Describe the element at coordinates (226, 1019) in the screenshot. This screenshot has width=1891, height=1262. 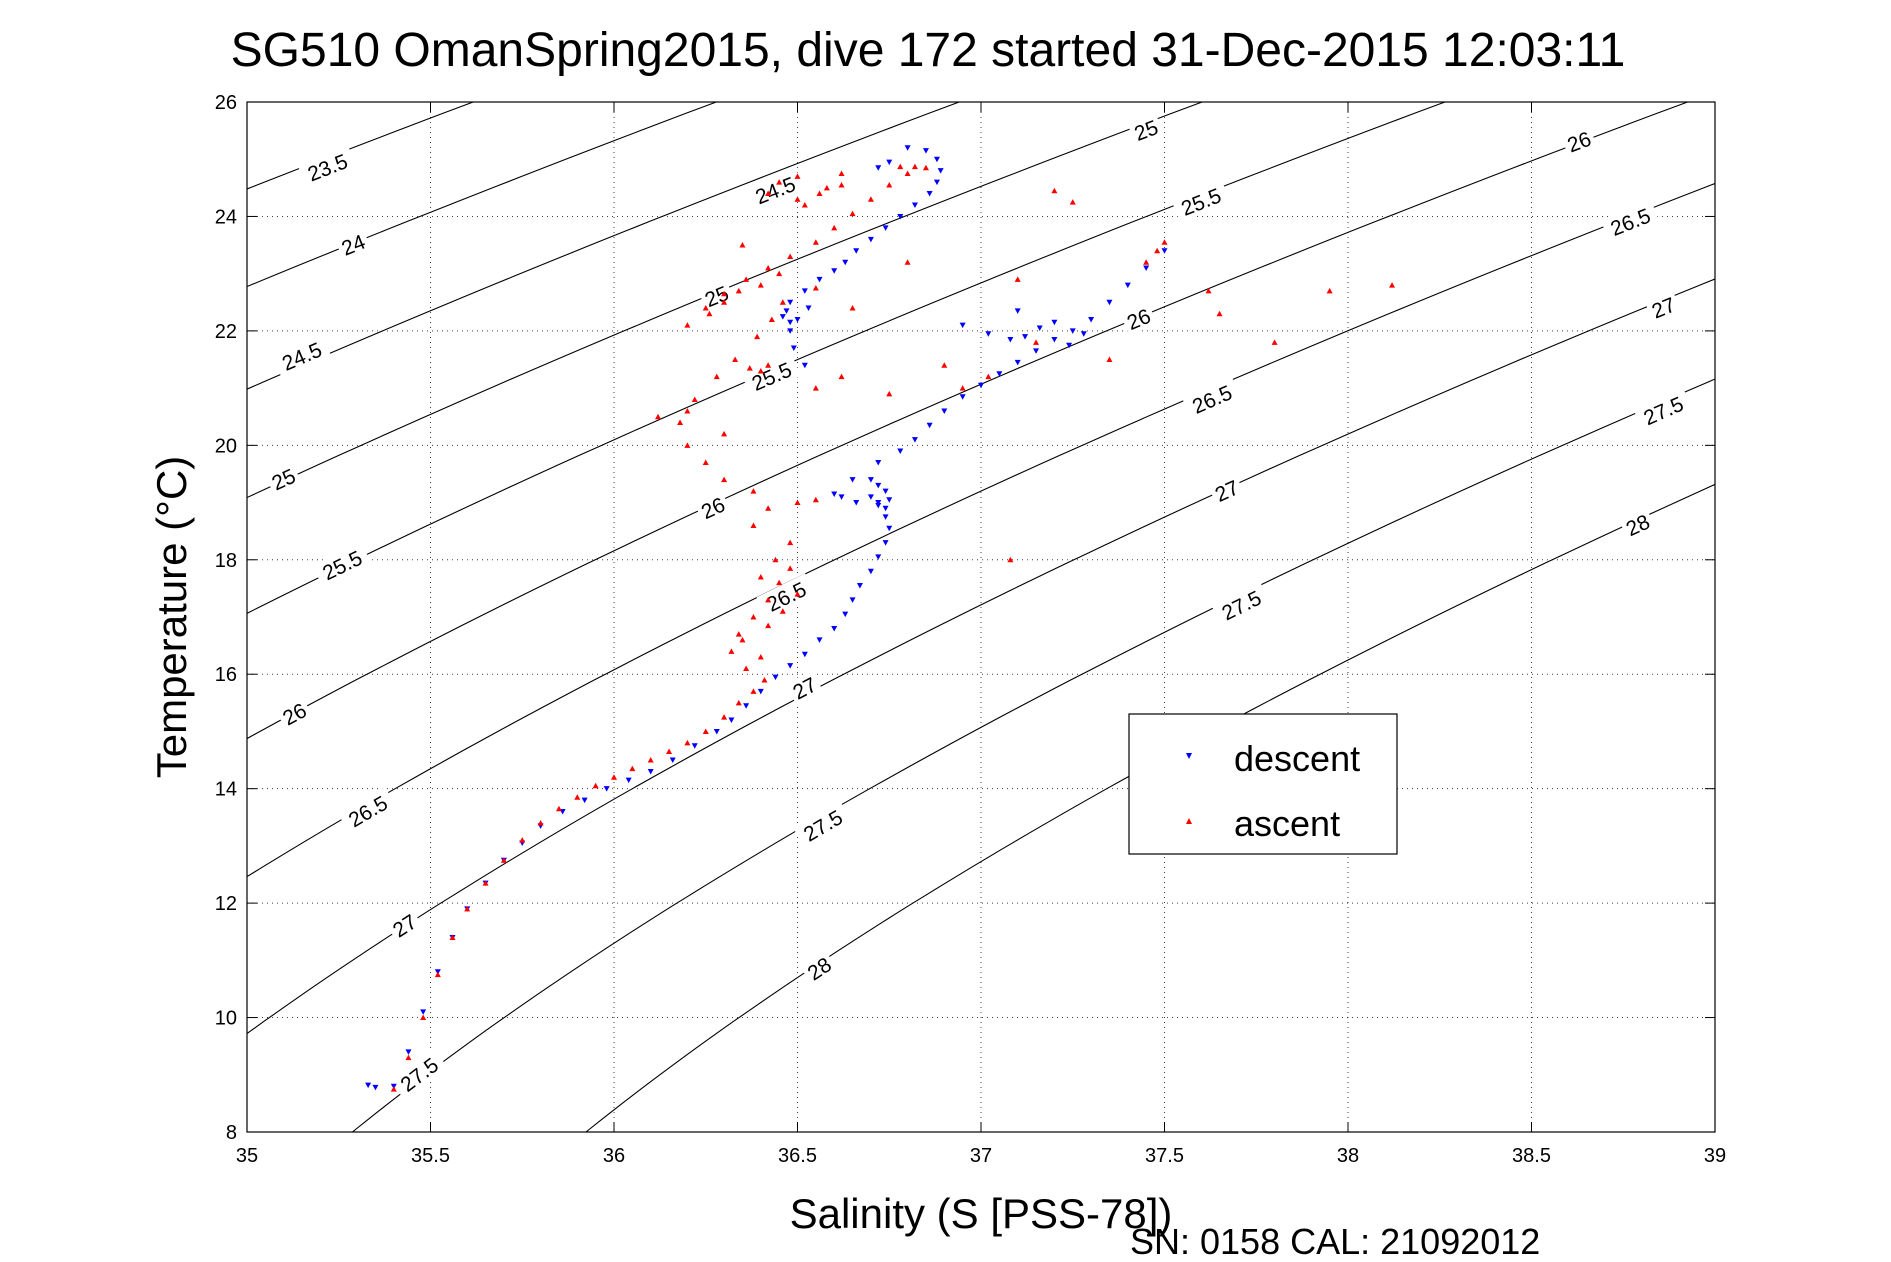
I see `y-tick-label: 10` at that location.